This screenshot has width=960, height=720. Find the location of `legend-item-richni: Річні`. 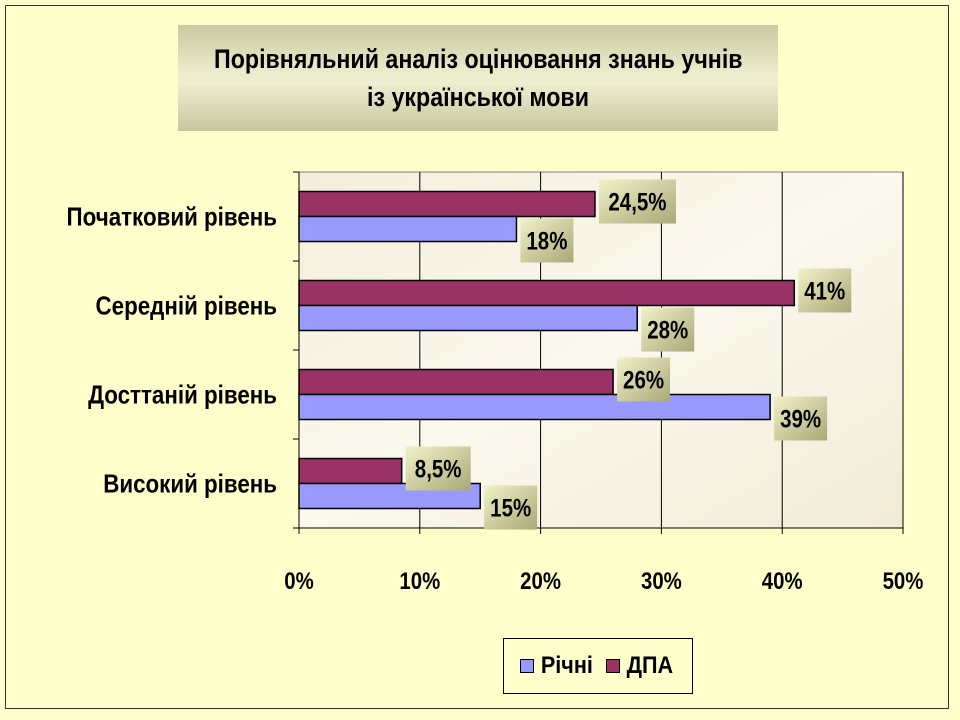

legend-item-richni: Річні is located at coordinates (558, 666).